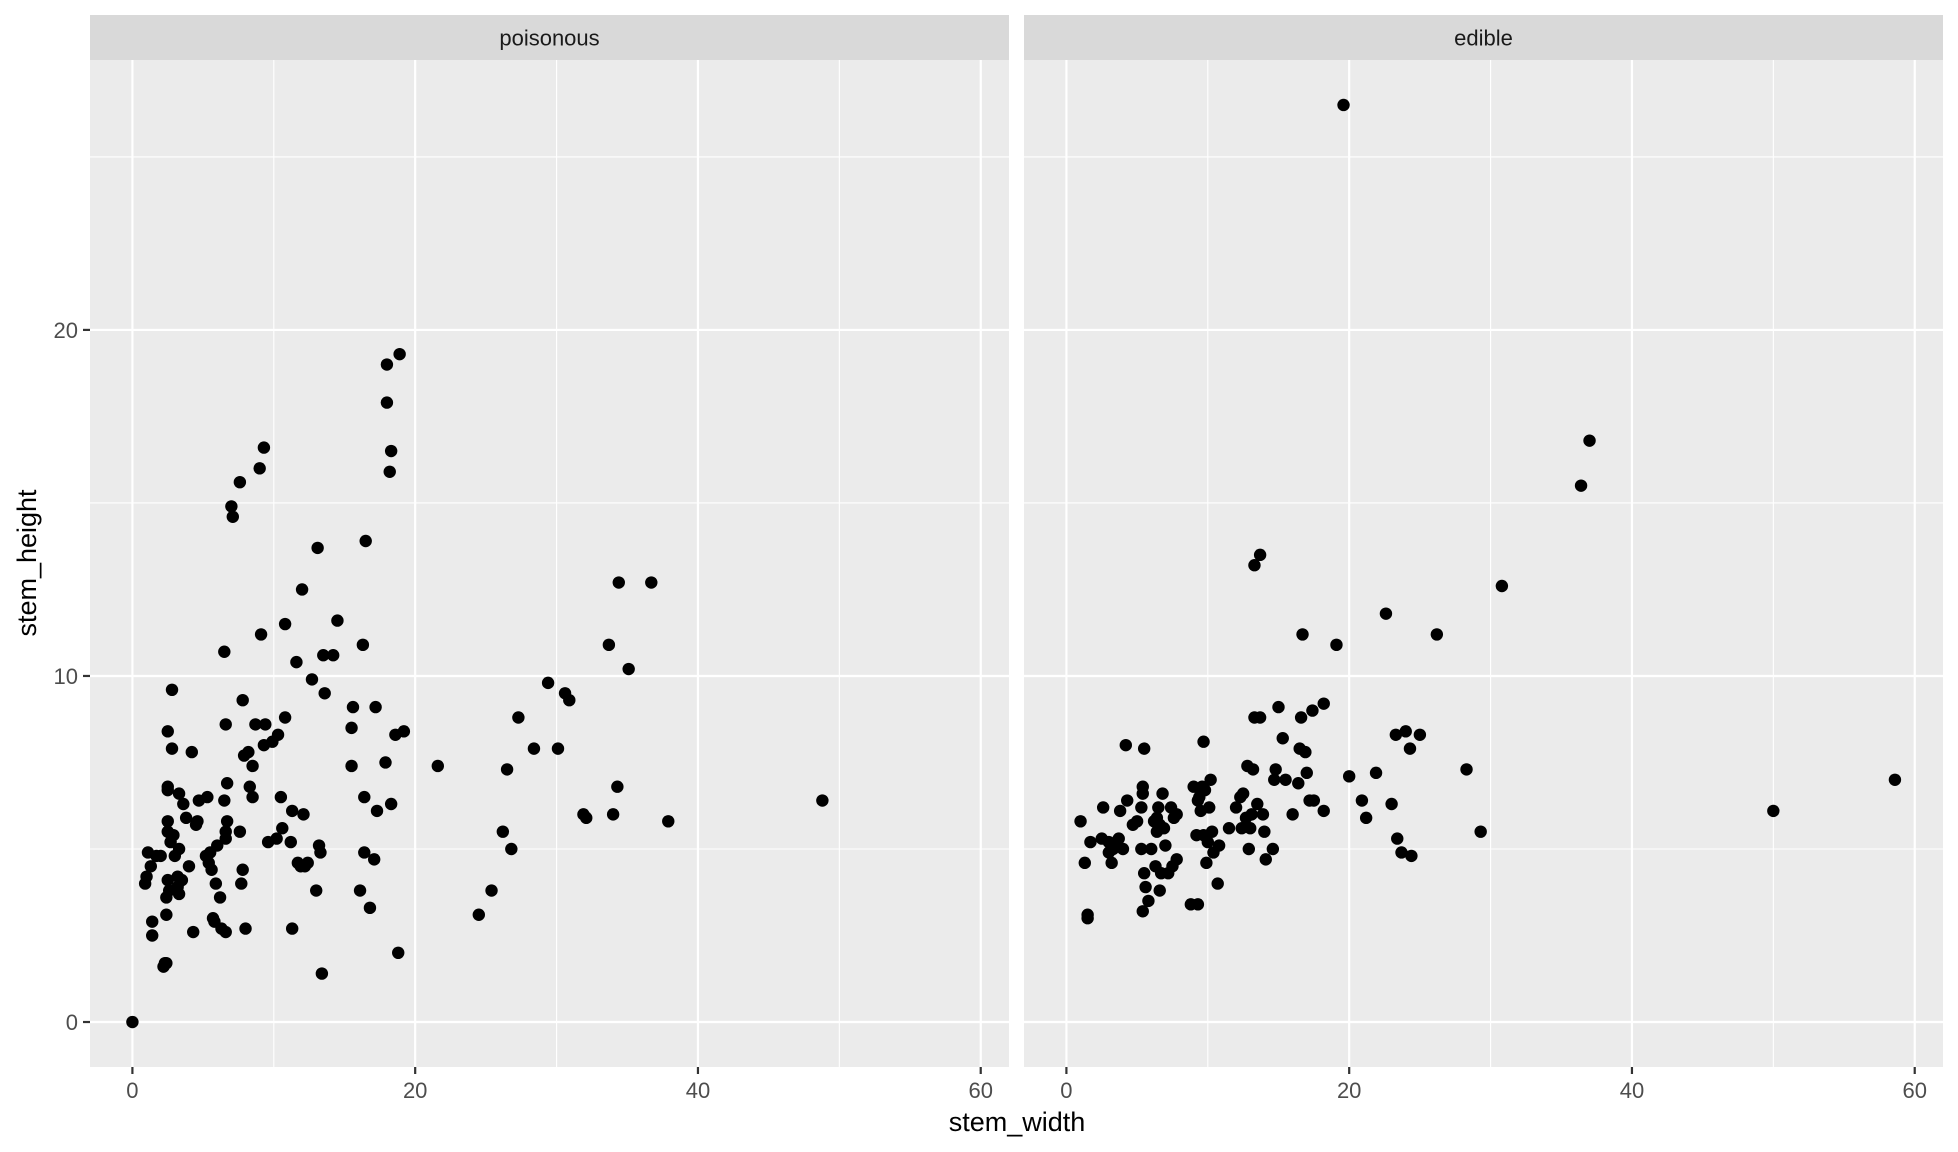 The image size is (1958, 1152). Describe the element at coordinates (980, 1090) in the screenshot. I see `x-tick-label: 60` at that location.